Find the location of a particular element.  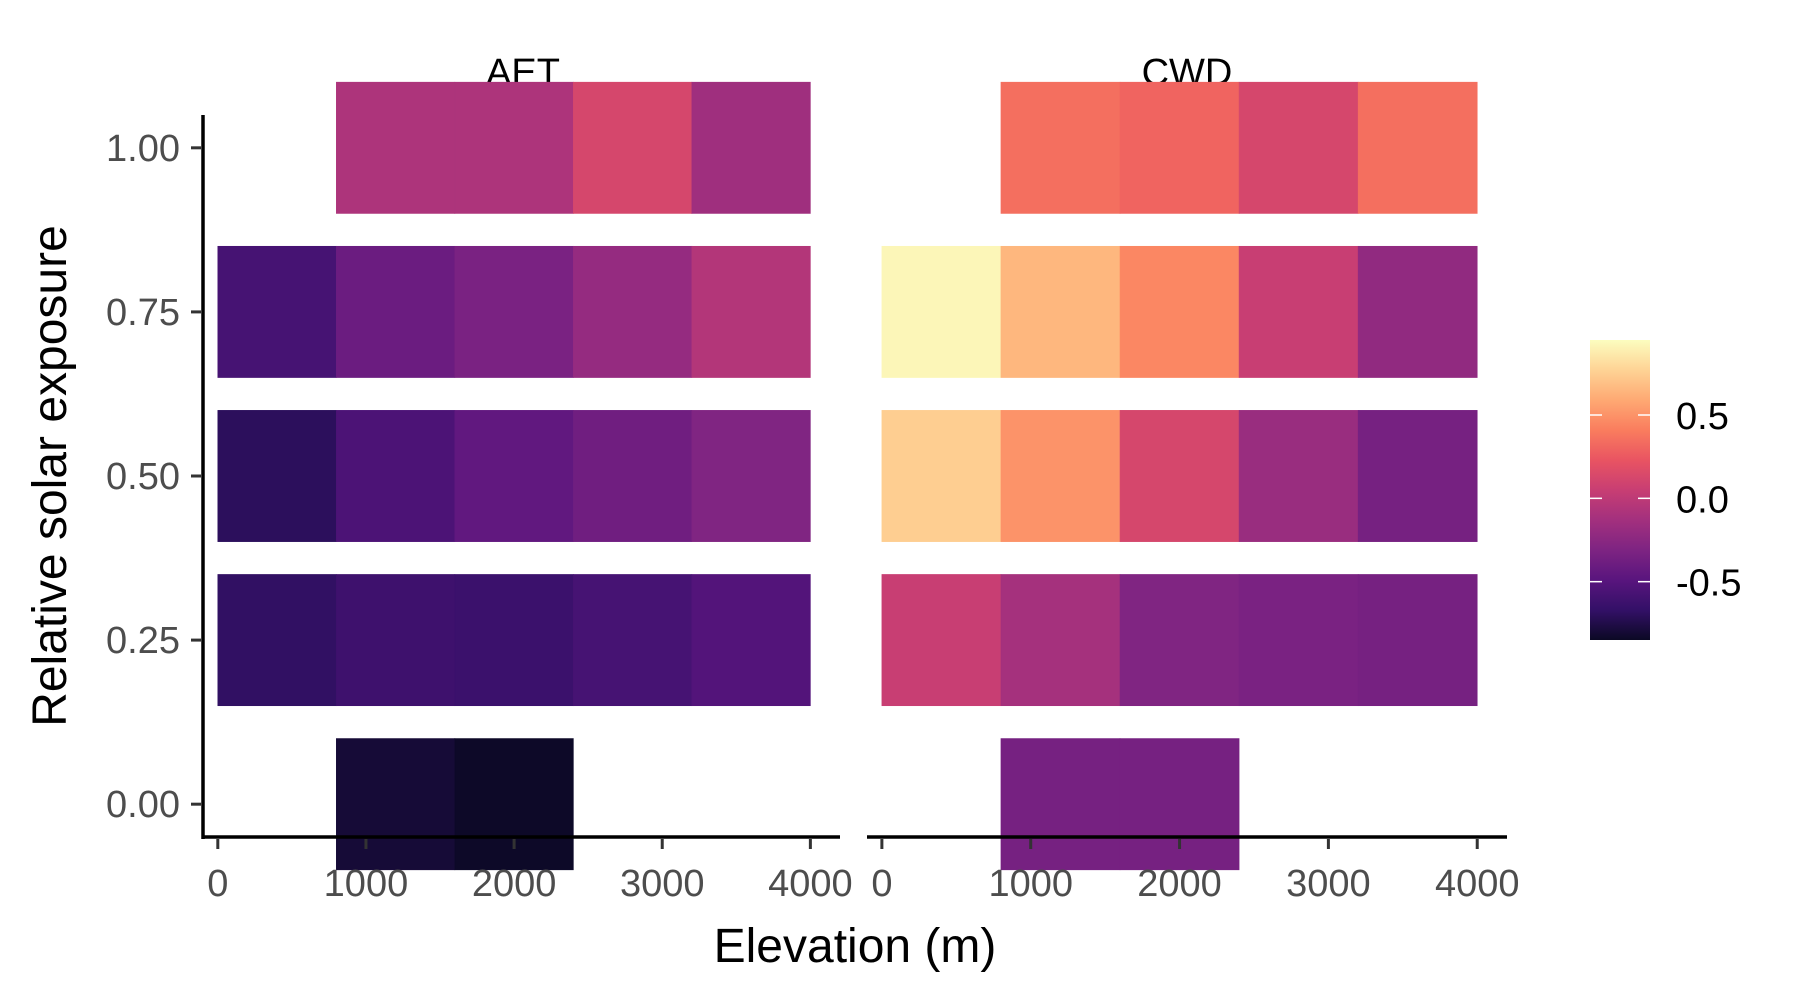

legend-tick-label: 0.0 is located at coordinates (1702, 500).